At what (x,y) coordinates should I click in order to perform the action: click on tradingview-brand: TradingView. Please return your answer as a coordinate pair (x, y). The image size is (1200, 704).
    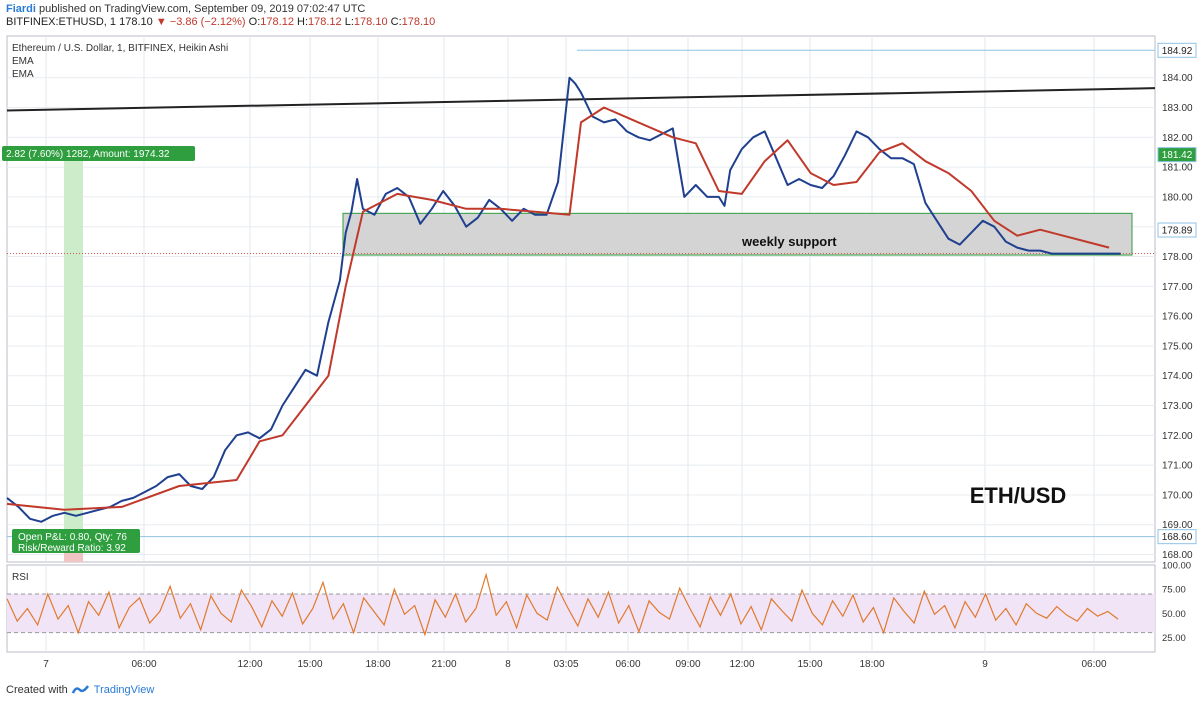
    Looking at the image, I should click on (124, 690).